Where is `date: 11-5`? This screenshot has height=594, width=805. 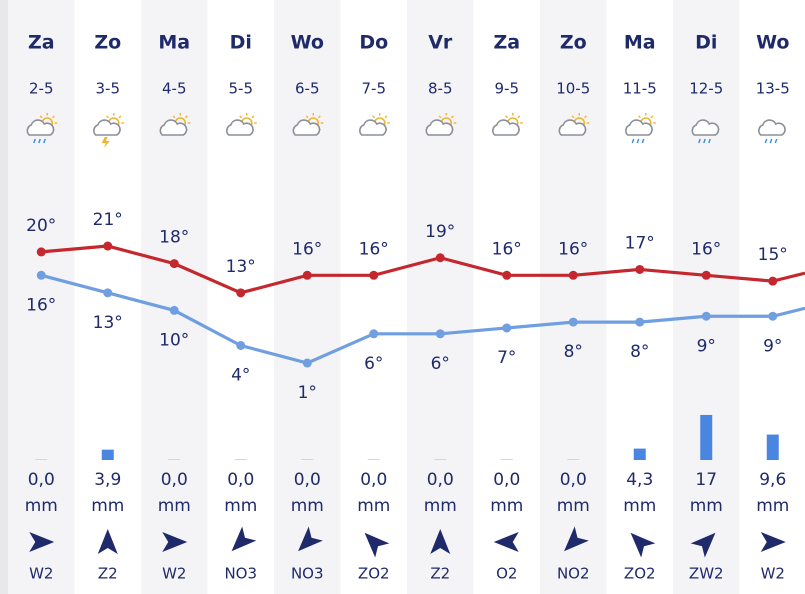 date: 11-5 is located at coordinates (640, 89).